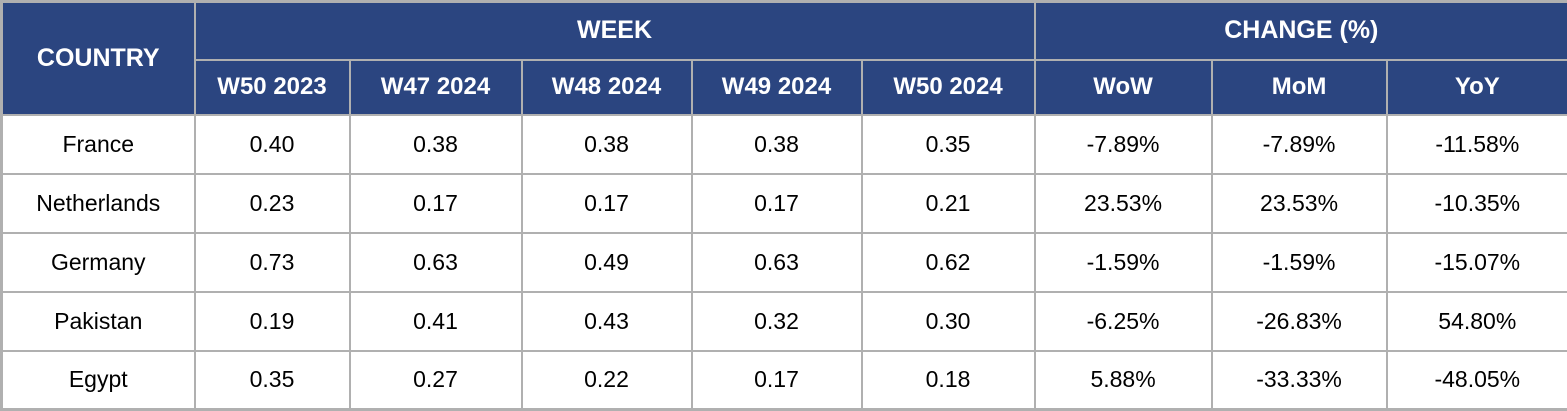 This screenshot has height=411, width=1567. What do you see at coordinates (607, 87) in the screenshot?
I see `col-header-w48-2024: W48 2024` at bounding box center [607, 87].